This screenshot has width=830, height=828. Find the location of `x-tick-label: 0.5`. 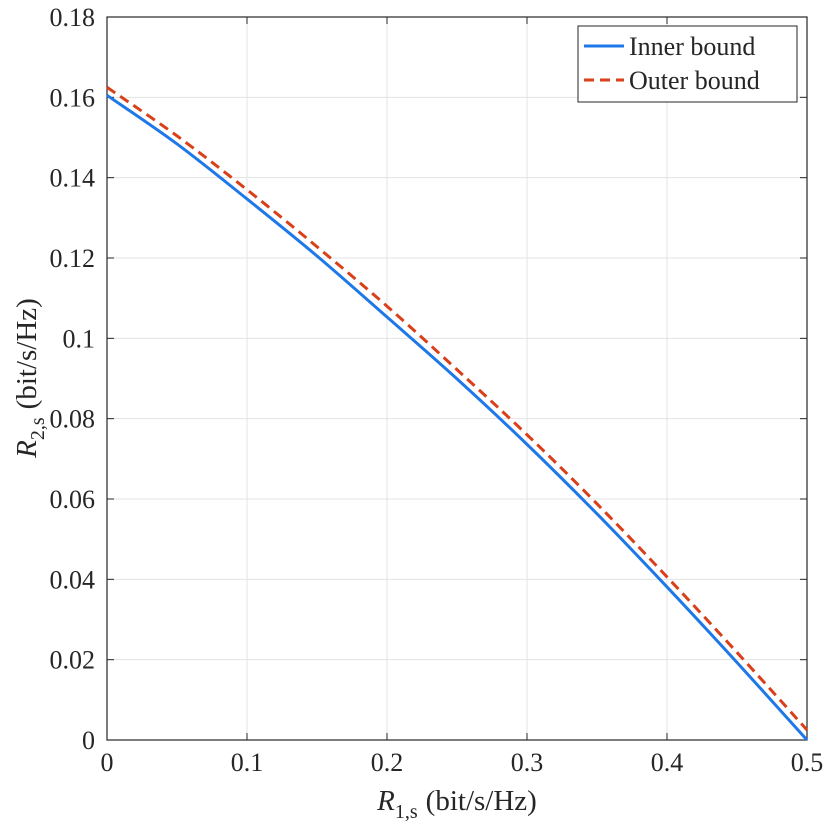

x-tick-label: 0.5 is located at coordinates (807, 762).